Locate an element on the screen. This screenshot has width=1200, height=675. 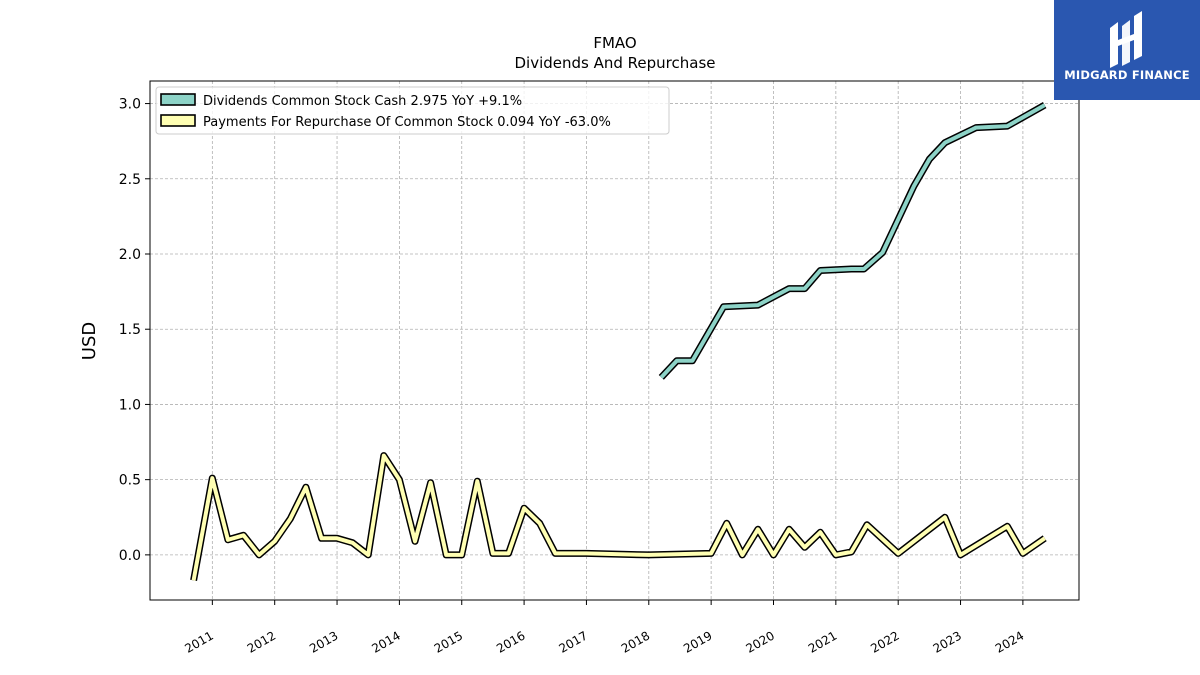
brand-logo: MIDGARD FINANCE is located at coordinates (1127, 50).